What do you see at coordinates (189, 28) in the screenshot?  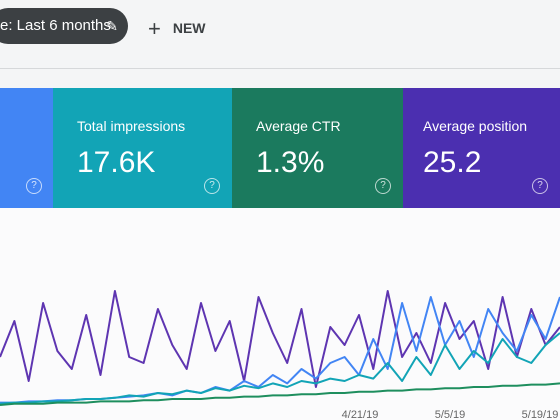 I see `new-button-text: NEW` at bounding box center [189, 28].